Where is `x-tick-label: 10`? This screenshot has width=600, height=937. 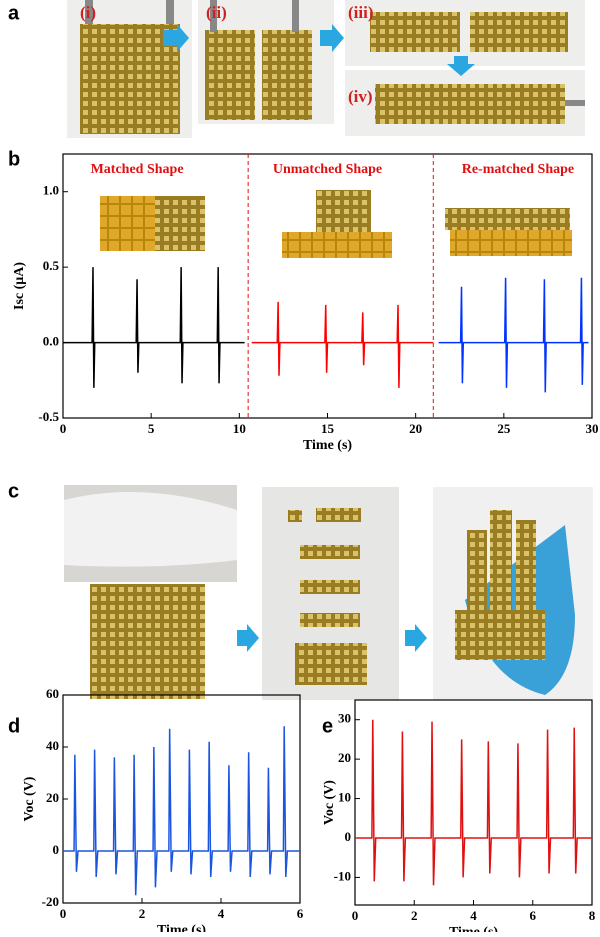 x-tick-label: 10 is located at coordinates (239, 428).